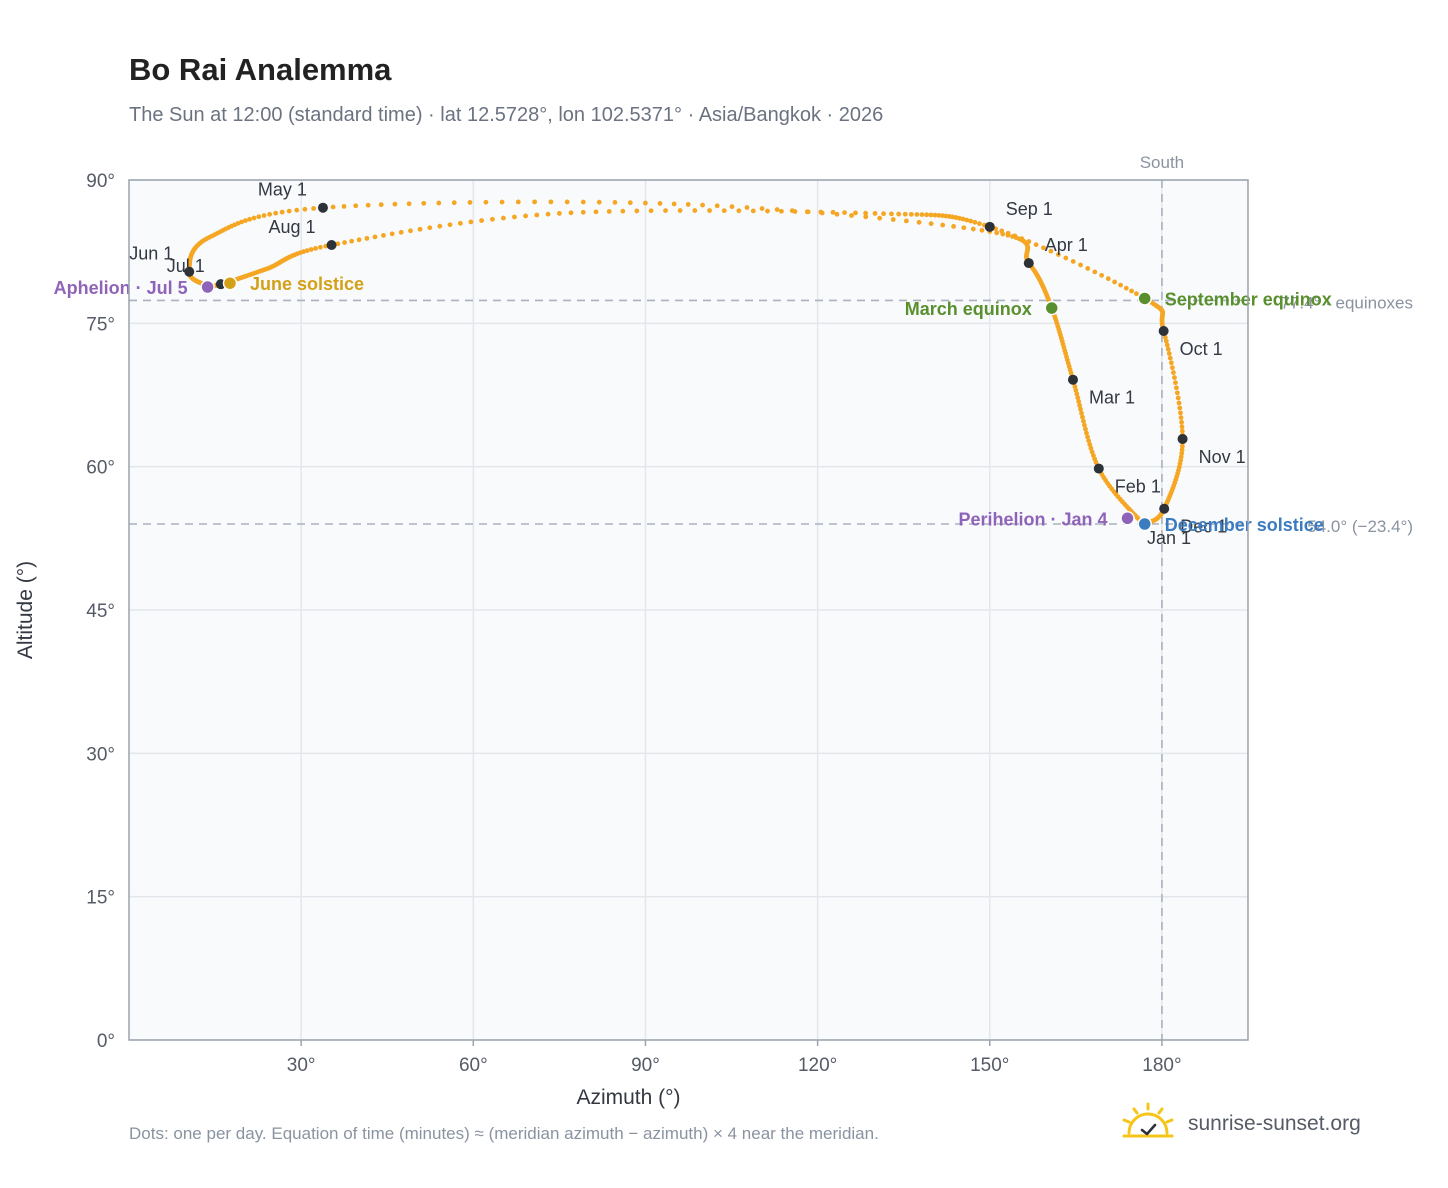 This screenshot has width=1448, height=1188. I want to click on event-label: December solstice, so click(1244, 525).